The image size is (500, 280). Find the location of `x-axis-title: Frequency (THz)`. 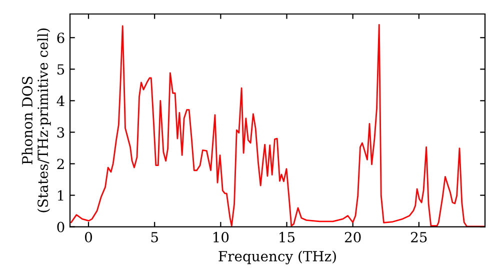

x-axis-title: Frequency (THz) is located at coordinates (277, 257).